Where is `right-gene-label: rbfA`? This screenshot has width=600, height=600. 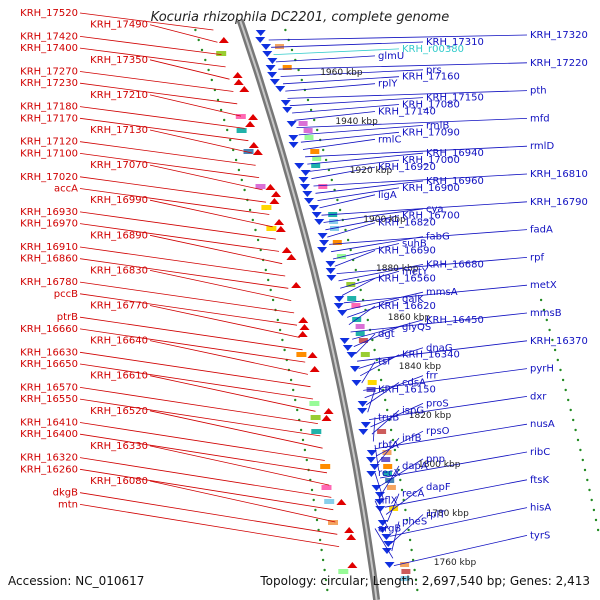
right-gene-label: rbfA is located at coordinates (388, 445).